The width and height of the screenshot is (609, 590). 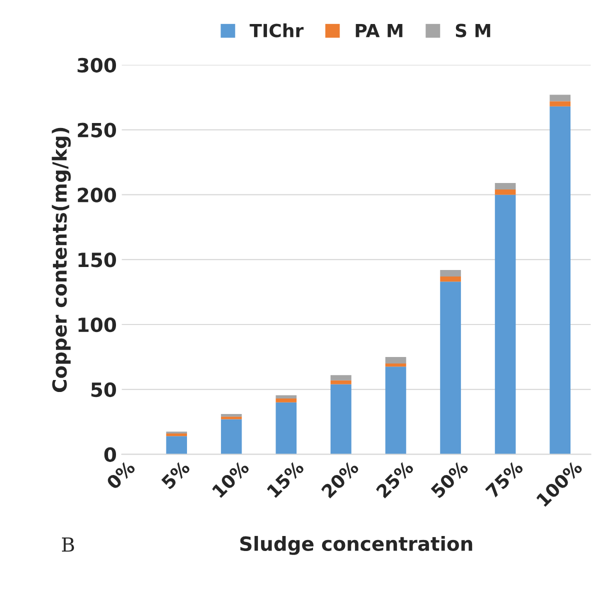 What do you see at coordinates (473, 31) in the screenshot?
I see `legend-label: S M` at bounding box center [473, 31].